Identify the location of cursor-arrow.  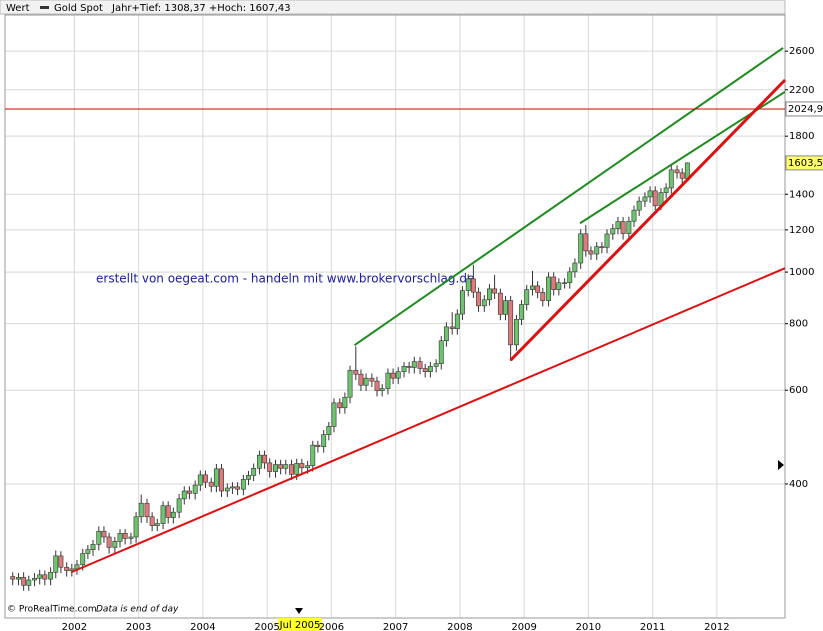
(299, 611).